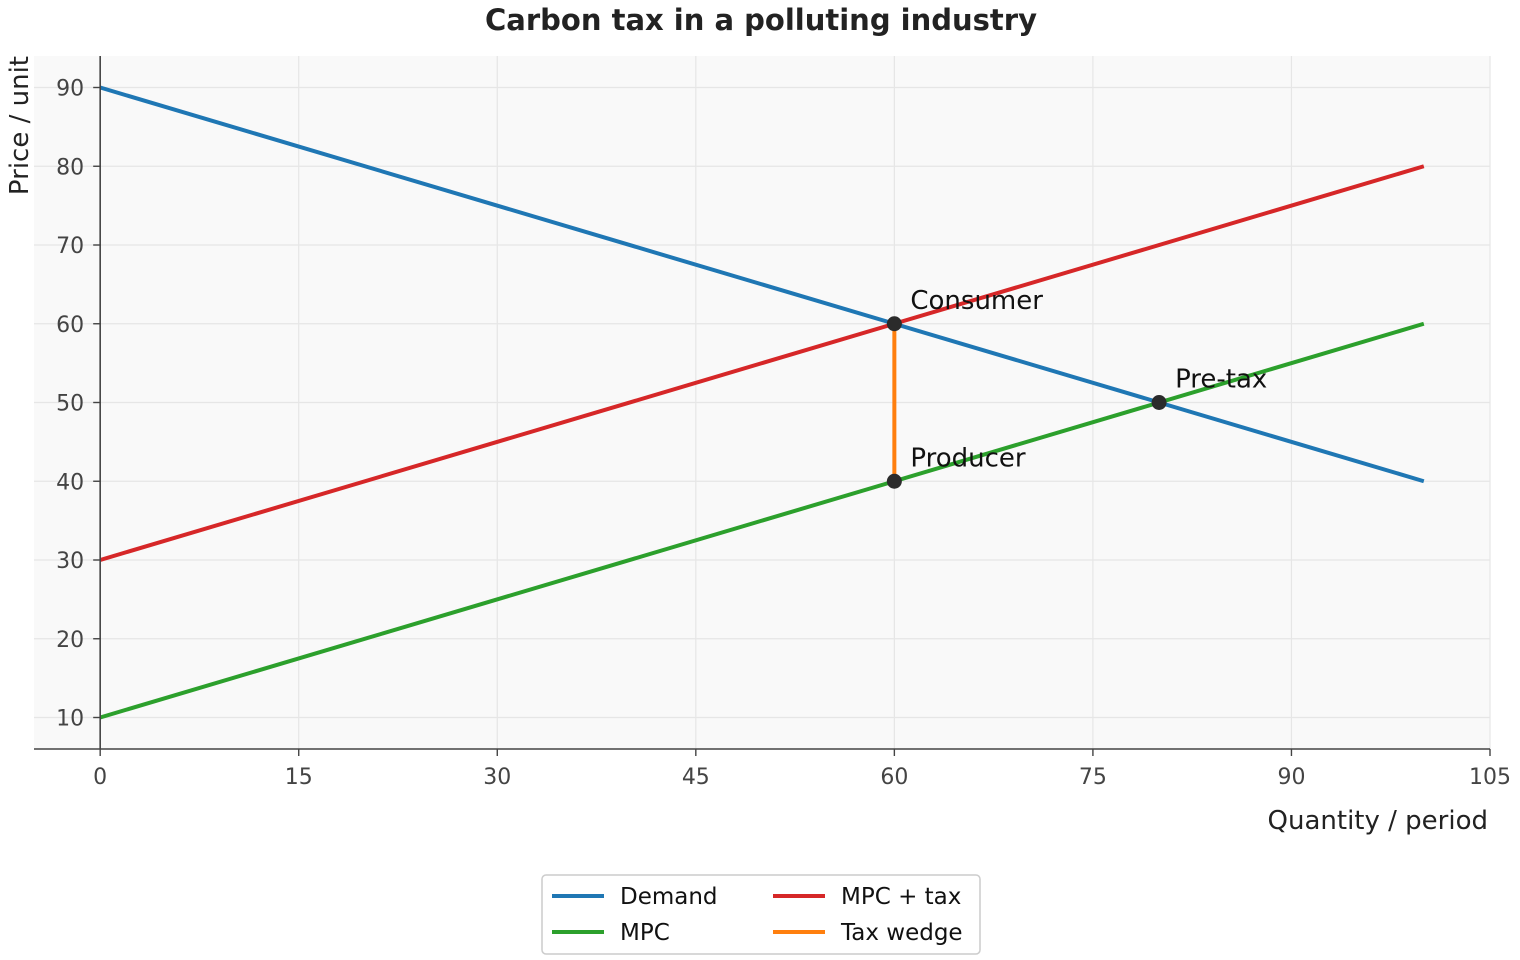  What do you see at coordinates (70, 89) in the screenshot?
I see `y-tick-label: 90` at bounding box center [70, 89].